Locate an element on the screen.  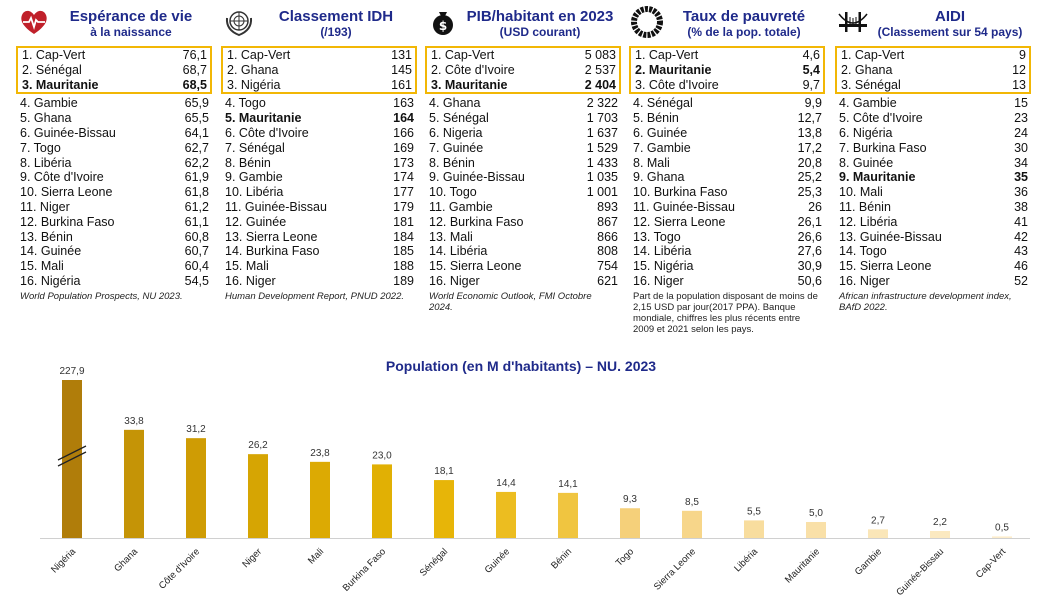
country-label: 14. Burkina Faso is located at coordinates (272, 251).